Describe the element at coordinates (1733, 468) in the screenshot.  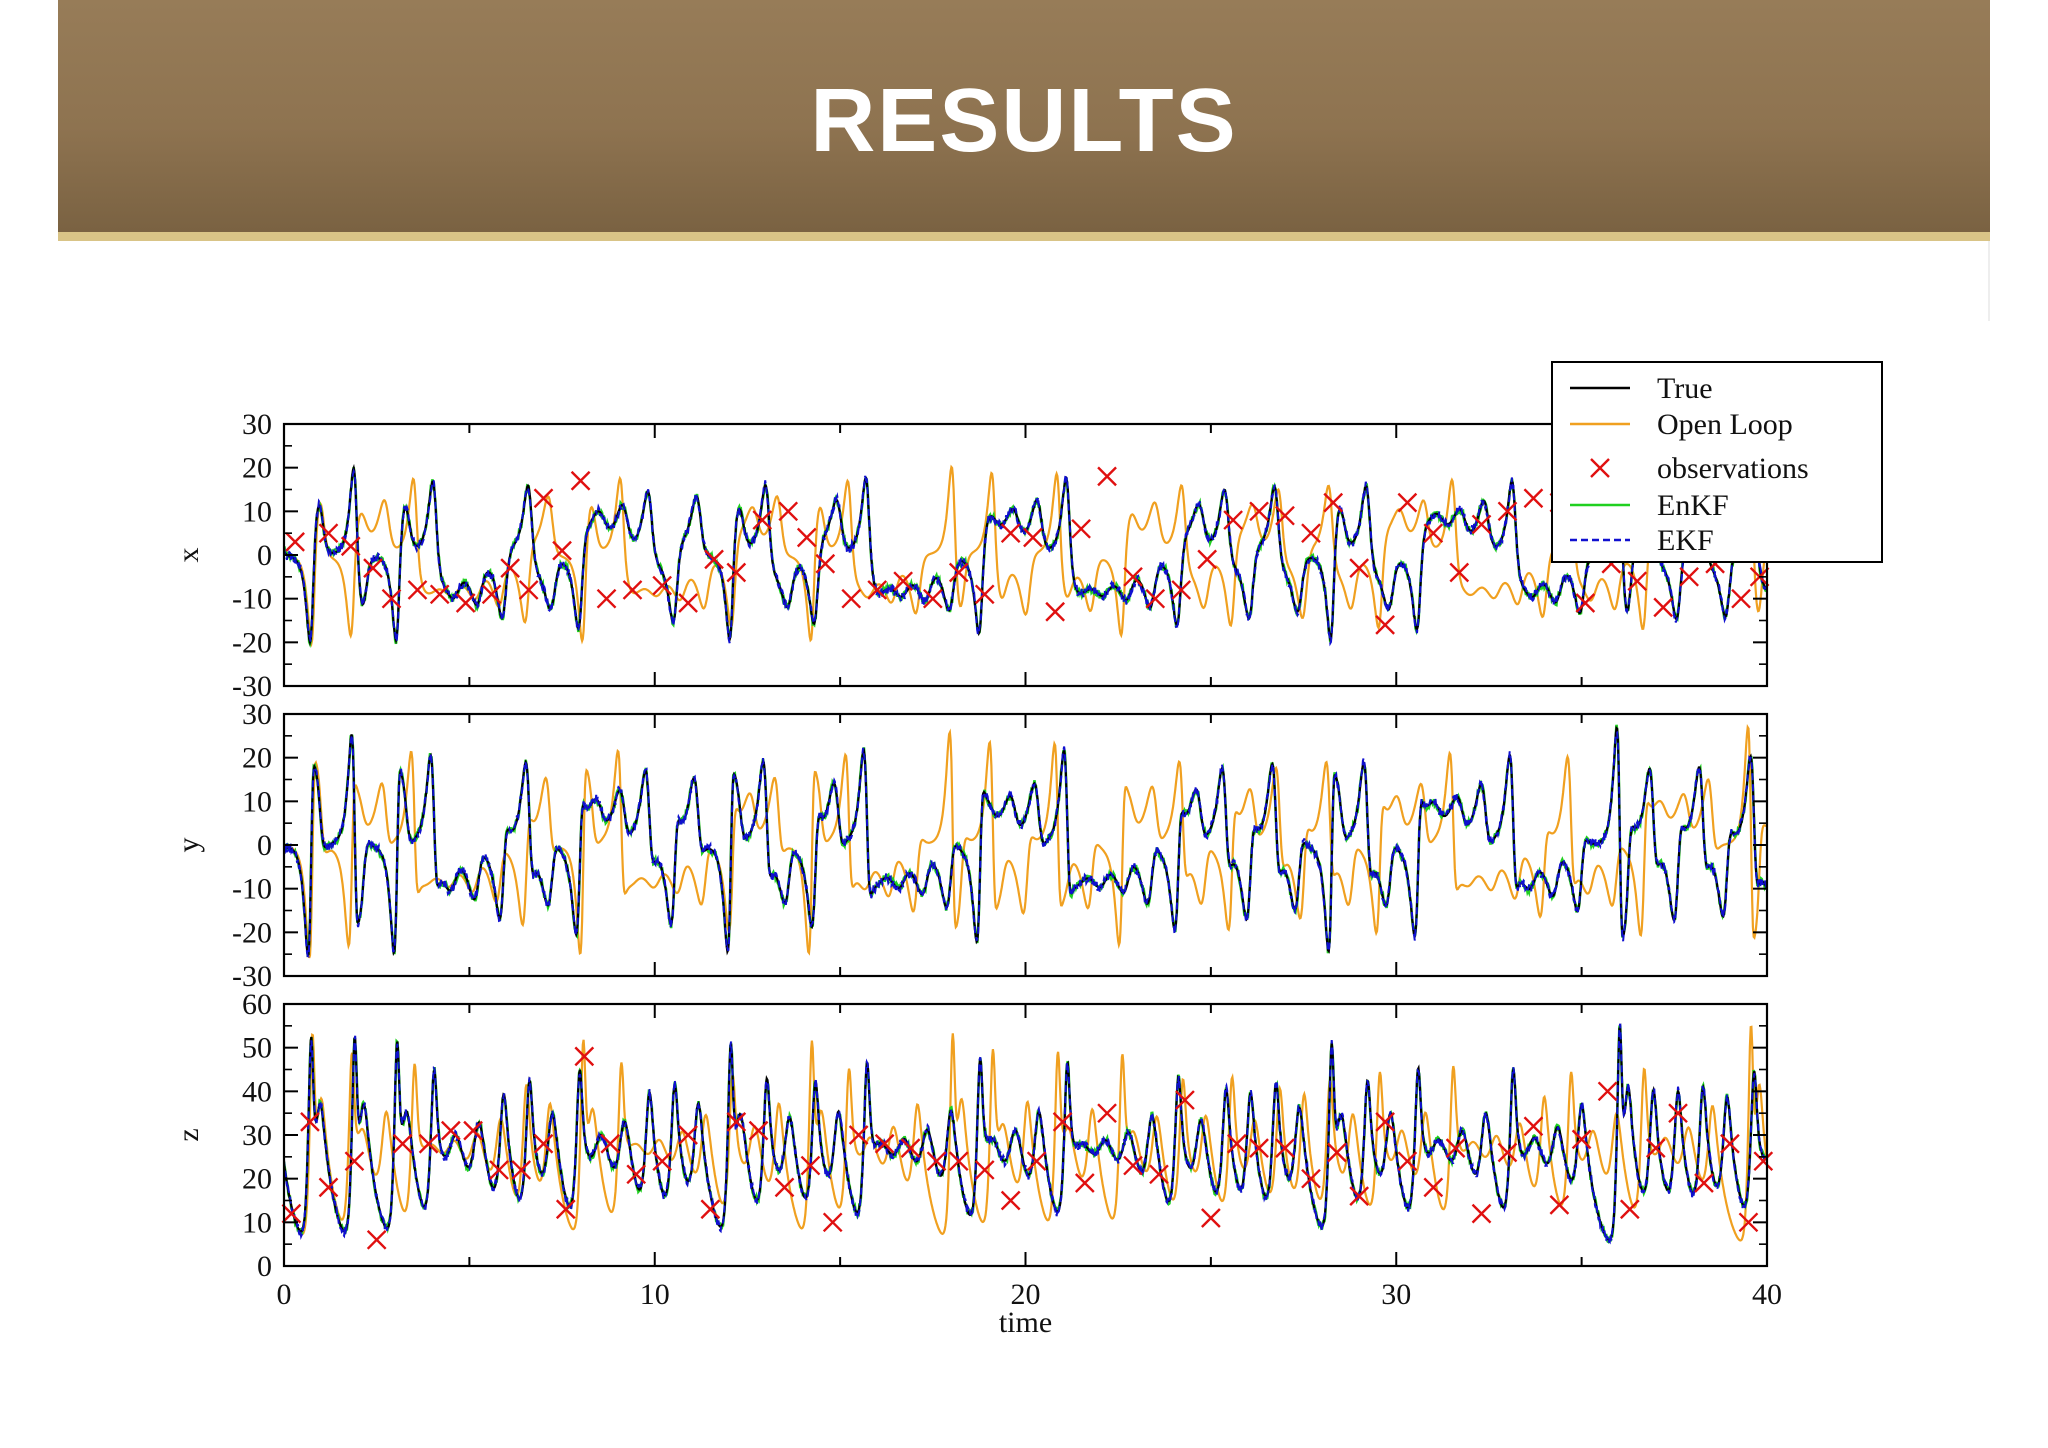
I see `legend-label: observations` at that location.